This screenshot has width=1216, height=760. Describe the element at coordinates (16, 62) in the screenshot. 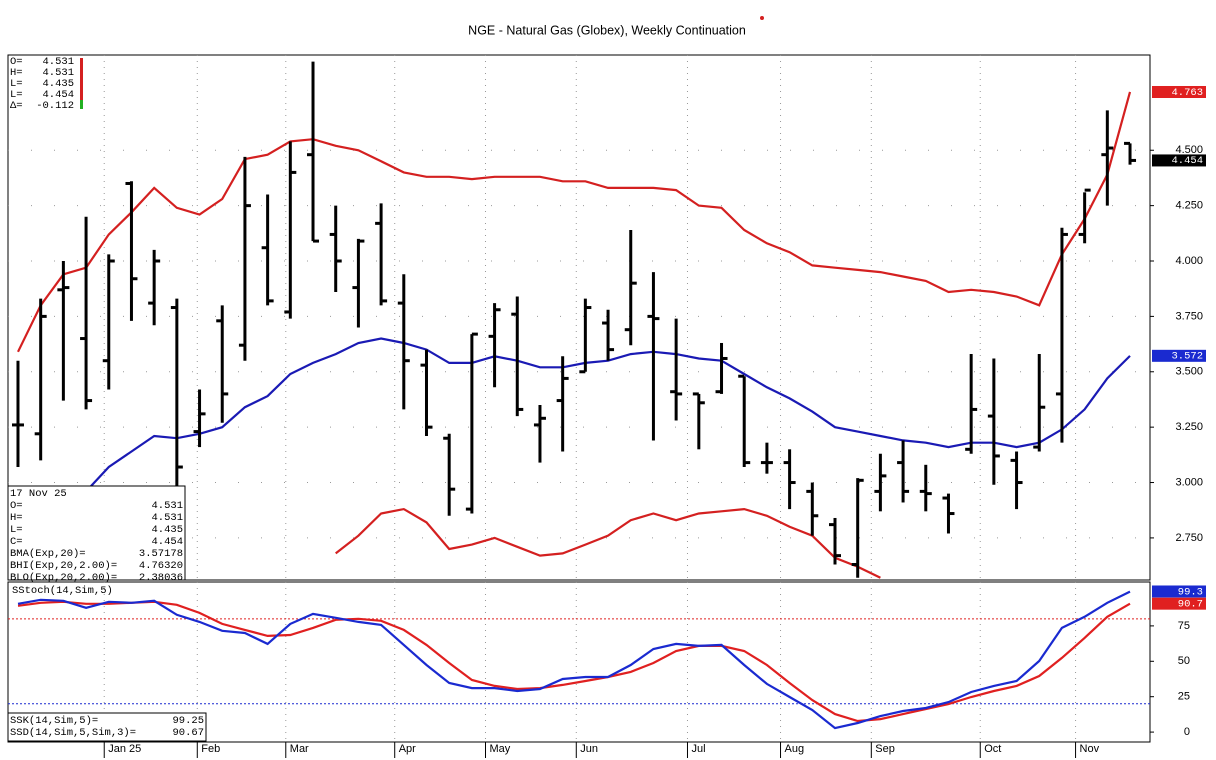

I see `readout-label: O=` at that location.